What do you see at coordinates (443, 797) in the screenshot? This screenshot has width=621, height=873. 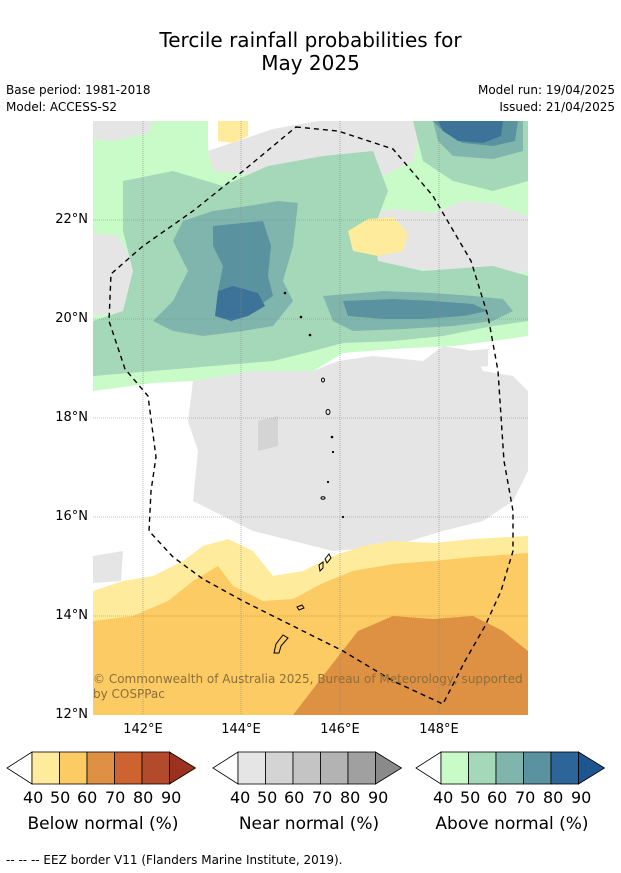 I see `above-tick-40: 40` at bounding box center [443, 797].